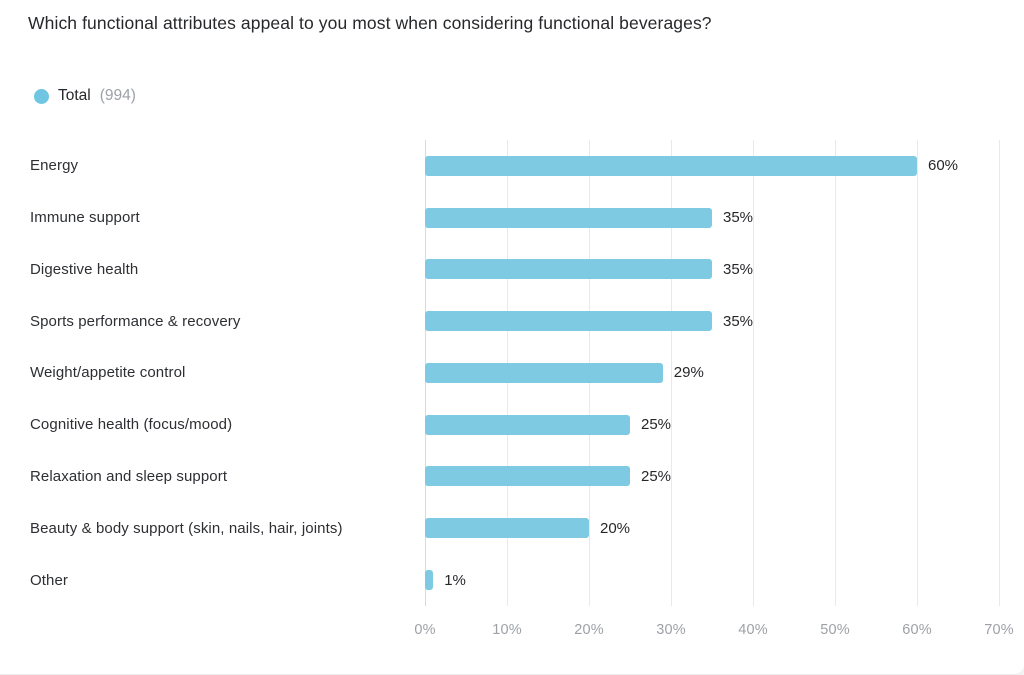 The height and width of the screenshot is (675, 1024). I want to click on x-axis-tick-label: 70%, so click(999, 630).